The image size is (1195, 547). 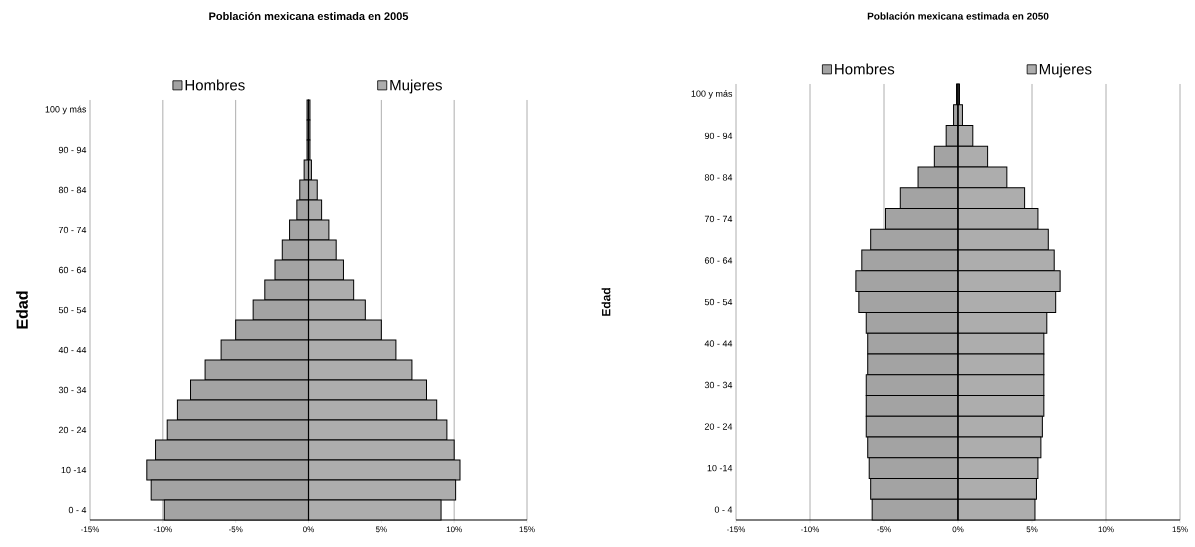 I want to click on chart-title: Población mexicana estimada en 2050, so click(x=958, y=16).